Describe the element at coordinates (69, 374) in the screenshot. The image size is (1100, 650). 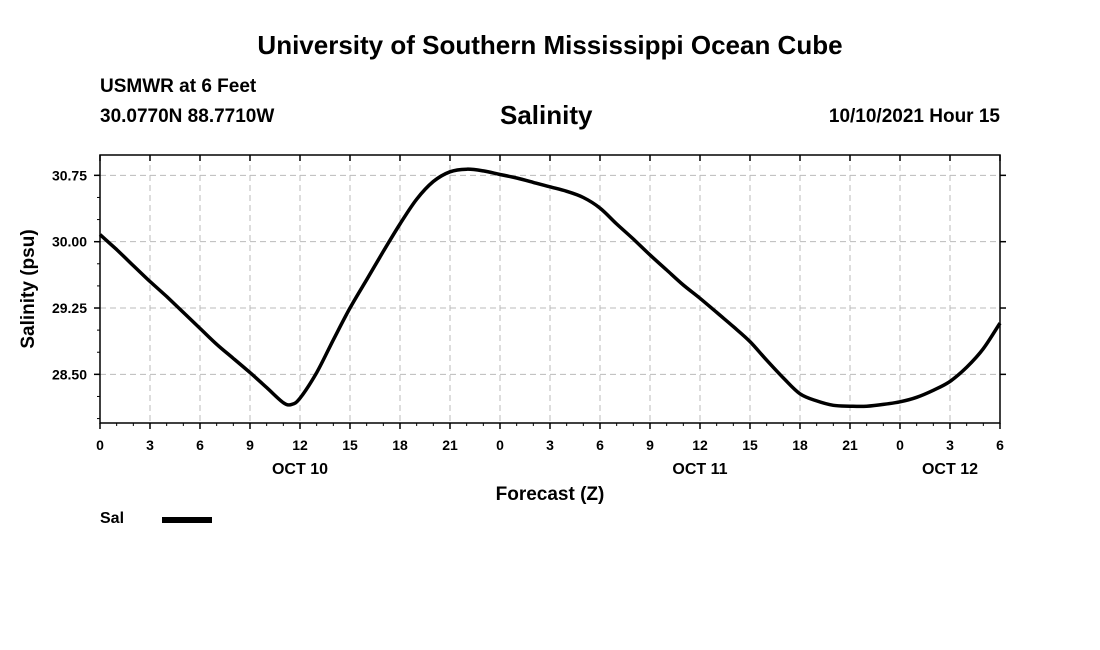
I see `y-tick-label: 28.50` at that location.